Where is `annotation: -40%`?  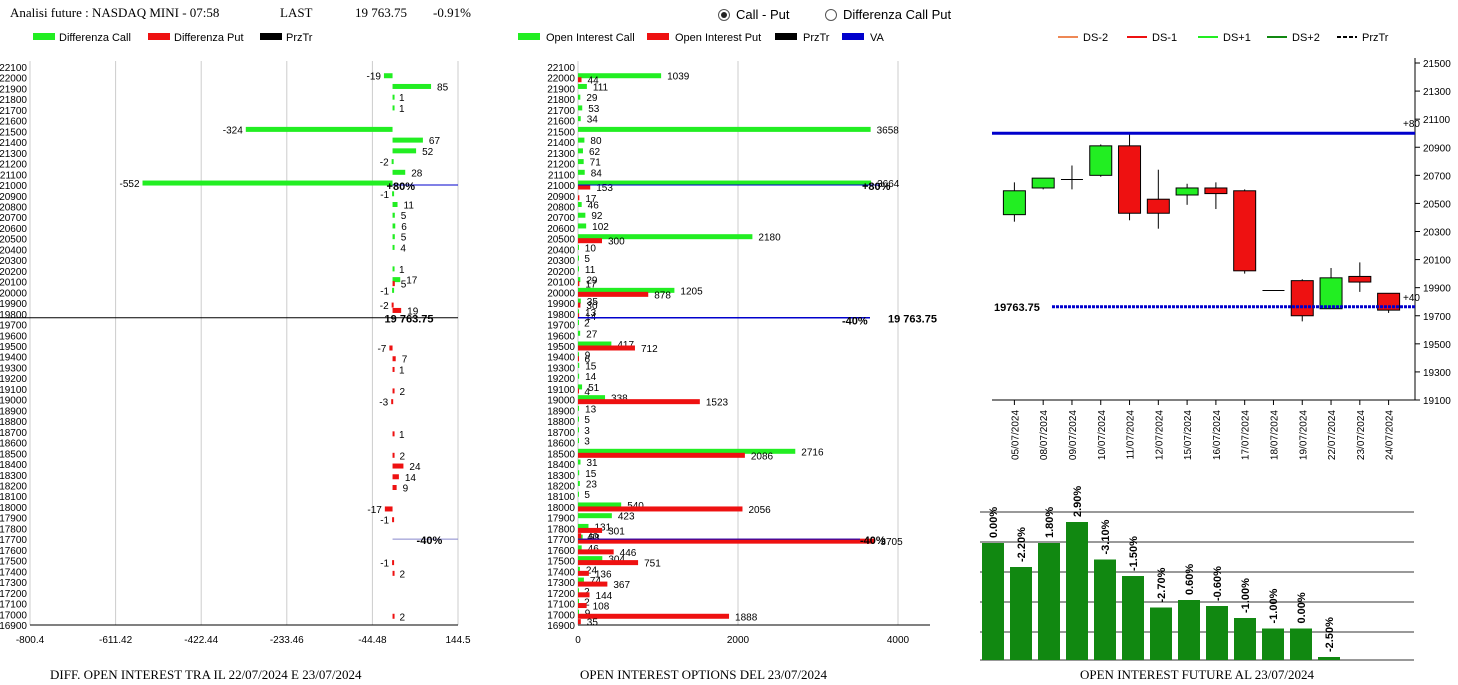 annotation: -40% is located at coordinates (873, 541).